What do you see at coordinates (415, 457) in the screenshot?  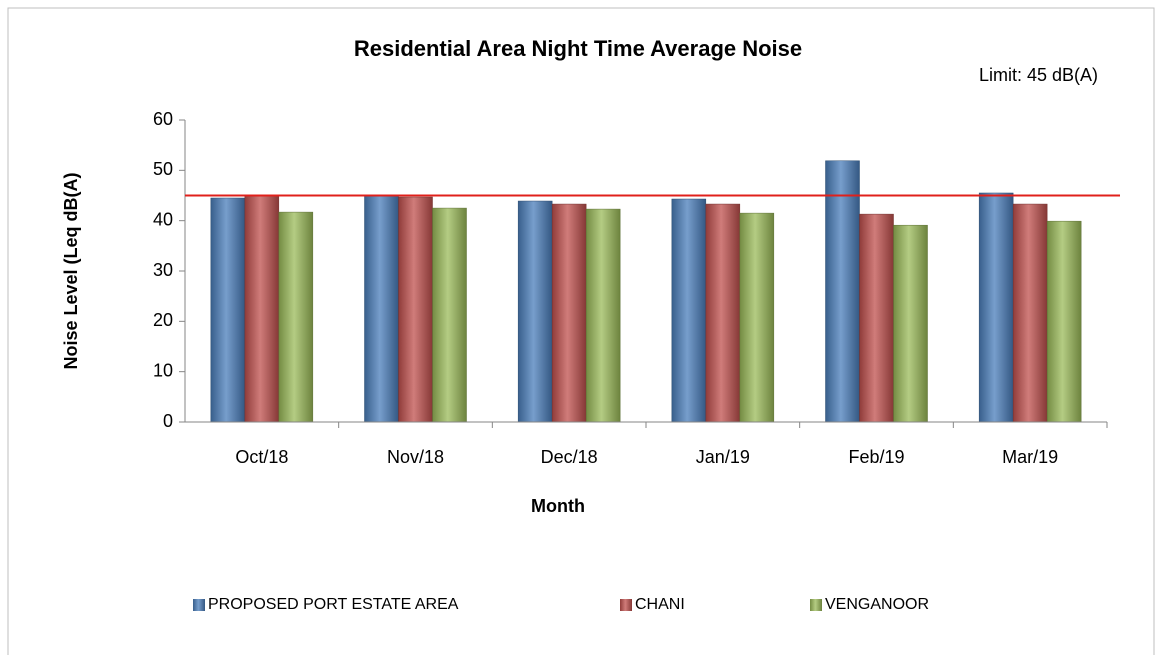 I see `x-tick-label: Nov/18` at bounding box center [415, 457].